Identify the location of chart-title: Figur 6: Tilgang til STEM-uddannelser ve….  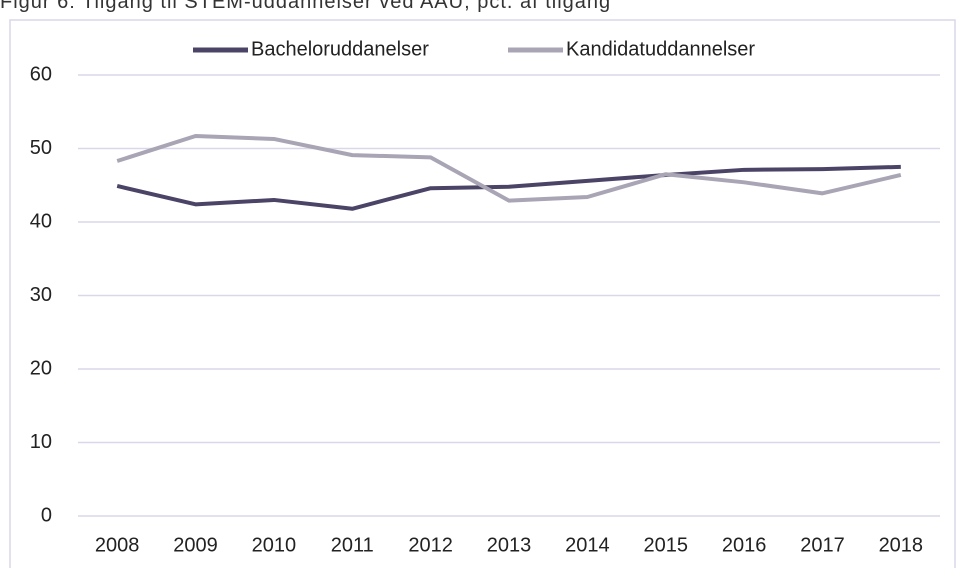
(305, 6).